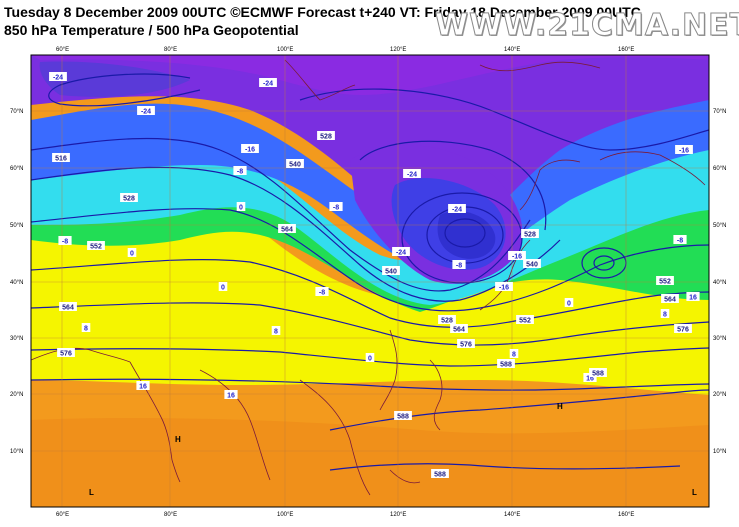  Describe the element at coordinates (170, 515) in the screenshot. I see `lon-label: 80°E` at that location.